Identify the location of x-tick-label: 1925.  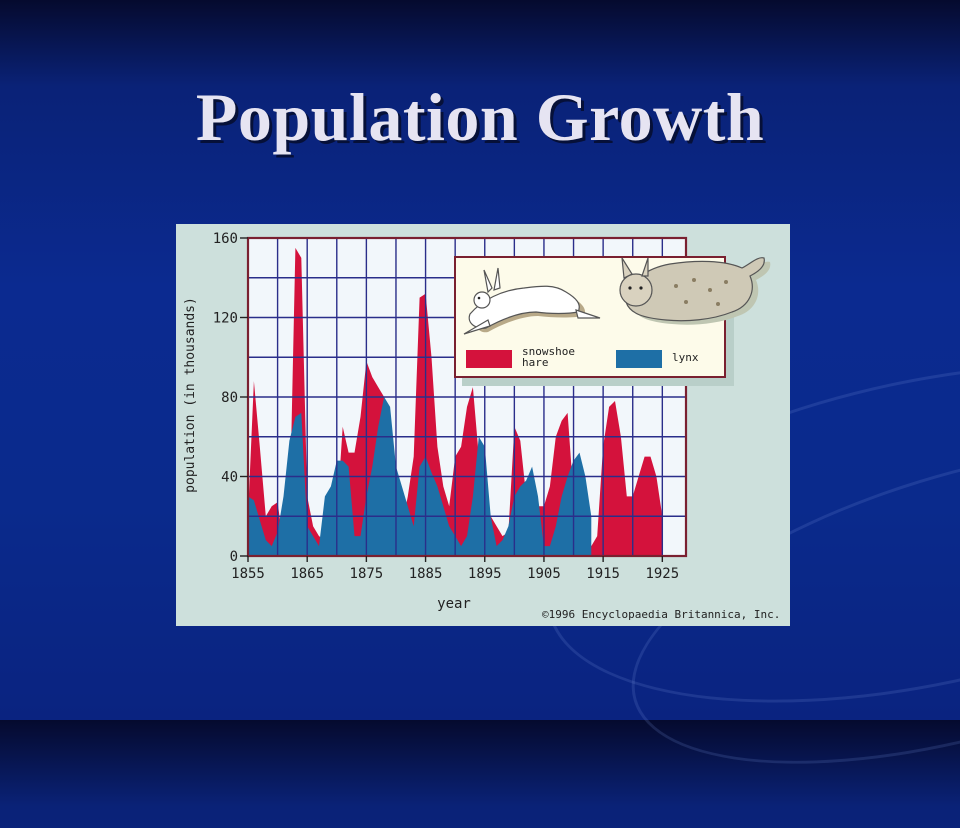
(662, 574).